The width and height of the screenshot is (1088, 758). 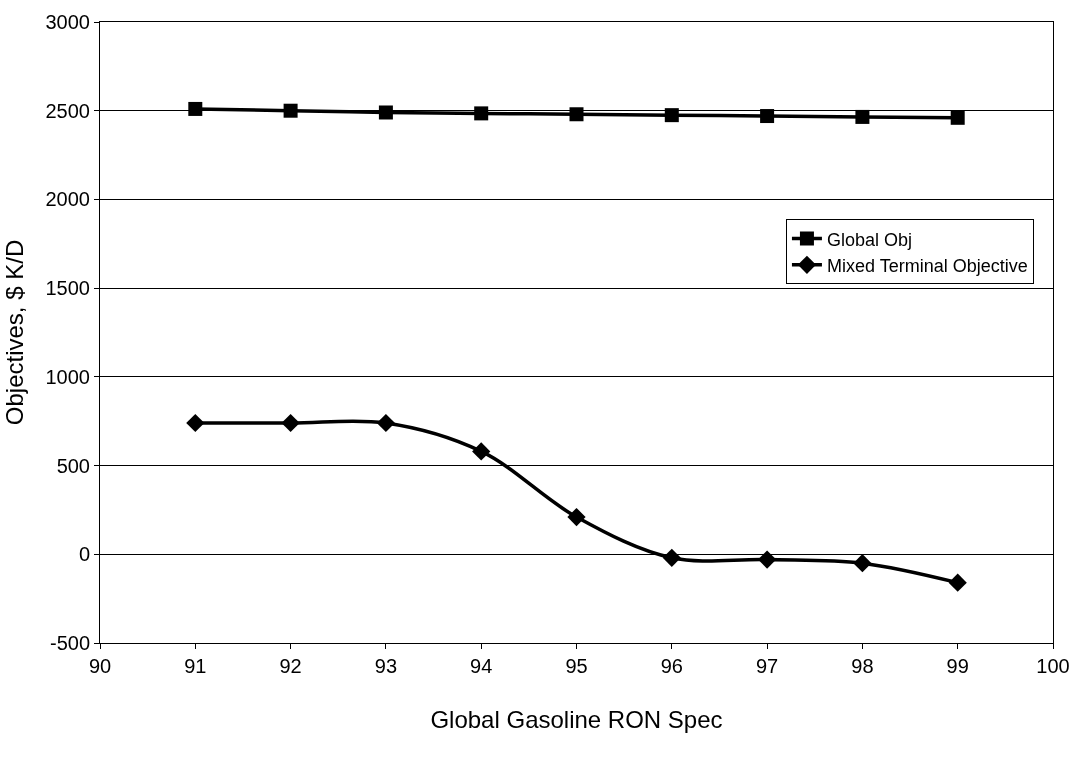 What do you see at coordinates (1053, 666) in the screenshot?
I see `x-tick-label: 100` at bounding box center [1053, 666].